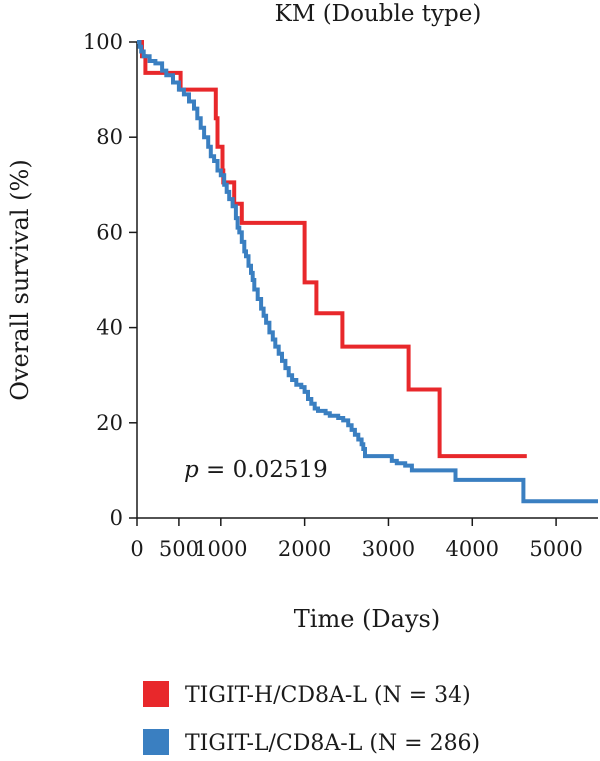  What do you see at coordinates (20, 279) in the screenshot?
I see `y-axis-label: Overall survival (%)` at bounding box center [20, 279].